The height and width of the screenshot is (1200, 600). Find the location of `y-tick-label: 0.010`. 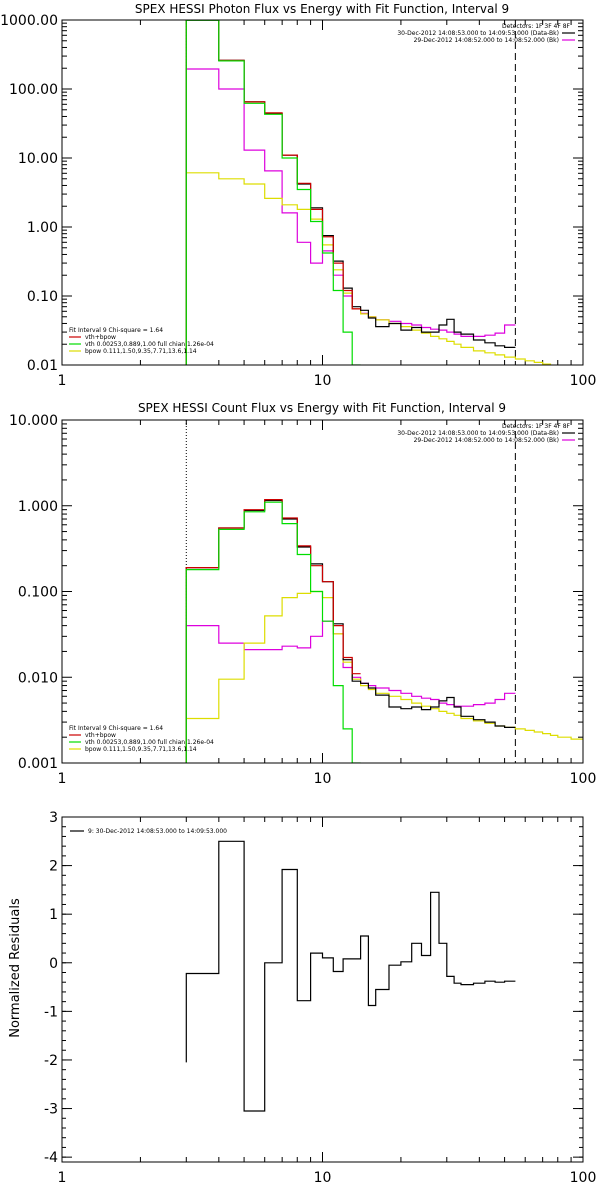

y-tick-label: 0.010 is located at coordinates (38, 678).